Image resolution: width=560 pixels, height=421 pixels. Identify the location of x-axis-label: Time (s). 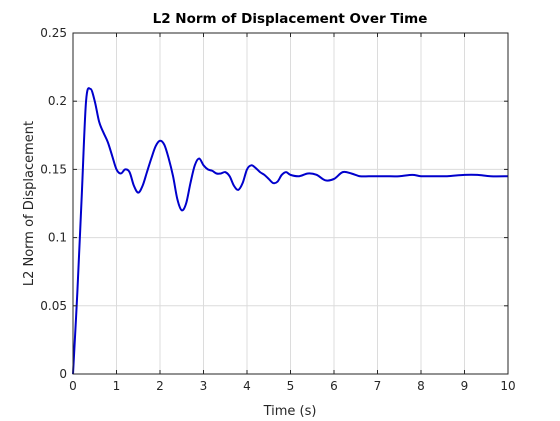
(290, 411).